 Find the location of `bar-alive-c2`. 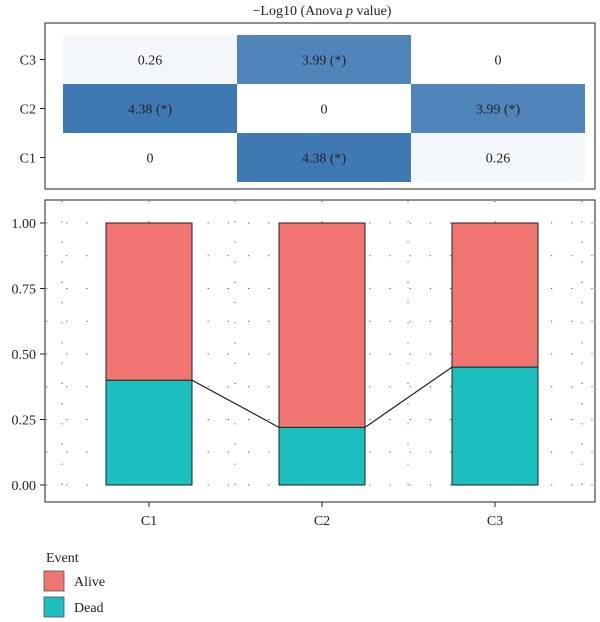

bar-alive-c2 is located at coordinates (322, 325).